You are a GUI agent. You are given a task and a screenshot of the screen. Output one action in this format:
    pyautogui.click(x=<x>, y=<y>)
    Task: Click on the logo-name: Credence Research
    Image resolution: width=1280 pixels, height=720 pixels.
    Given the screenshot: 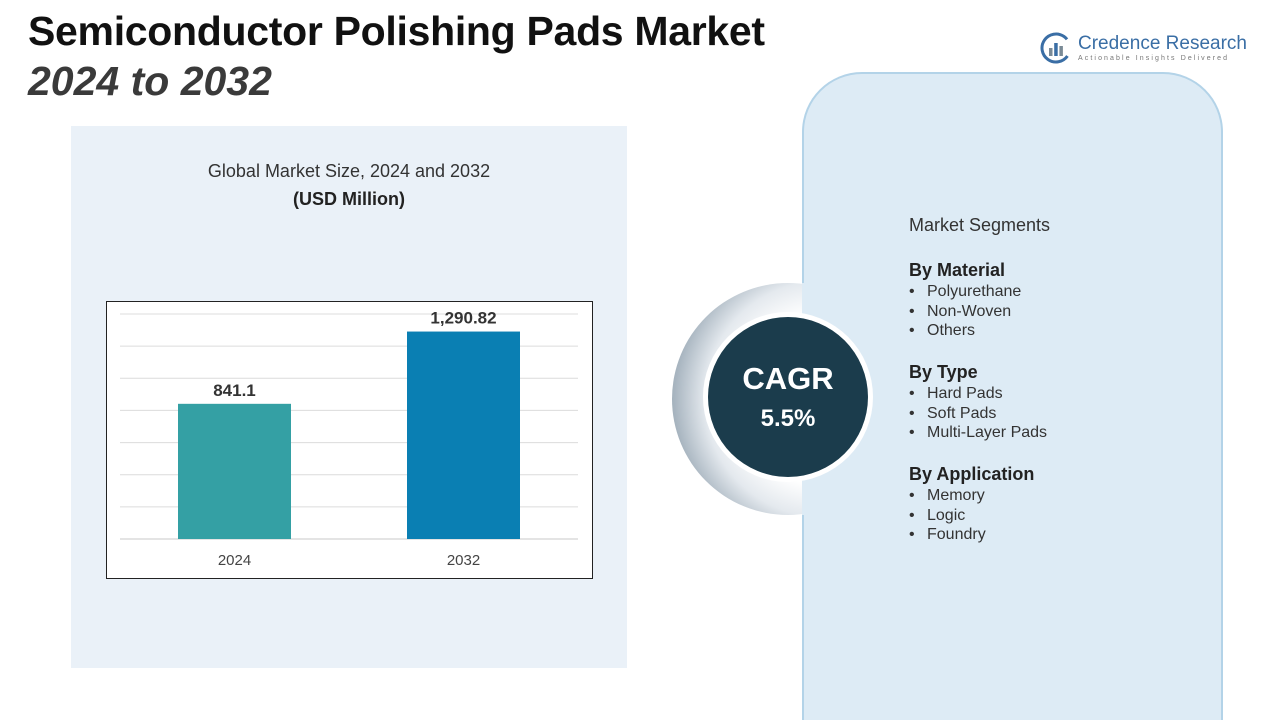 What is the action you would take?
    pyautogui.click(x=1162, y=43)
    